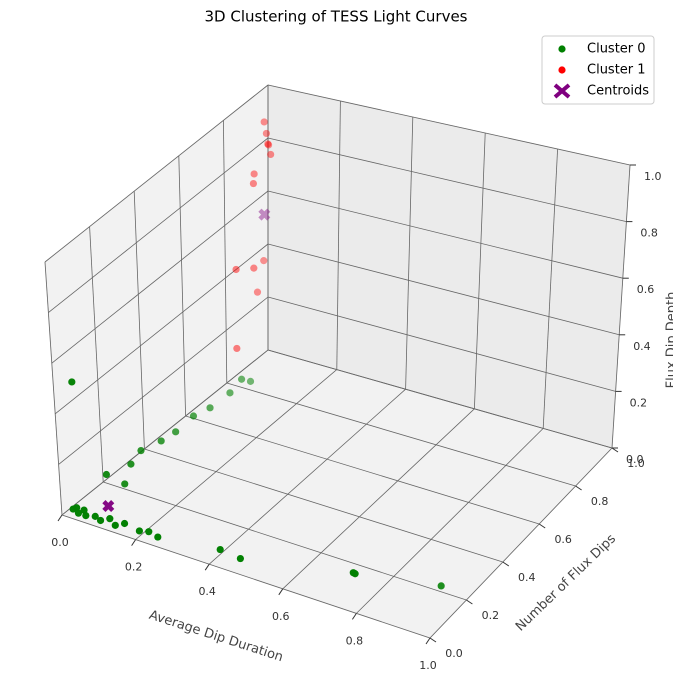 The width and height of the screenshot is (673, 690). Describe the element at coordinates (653, 176) in the screenshot. I see `z-tick-label: 1.0` at that location.